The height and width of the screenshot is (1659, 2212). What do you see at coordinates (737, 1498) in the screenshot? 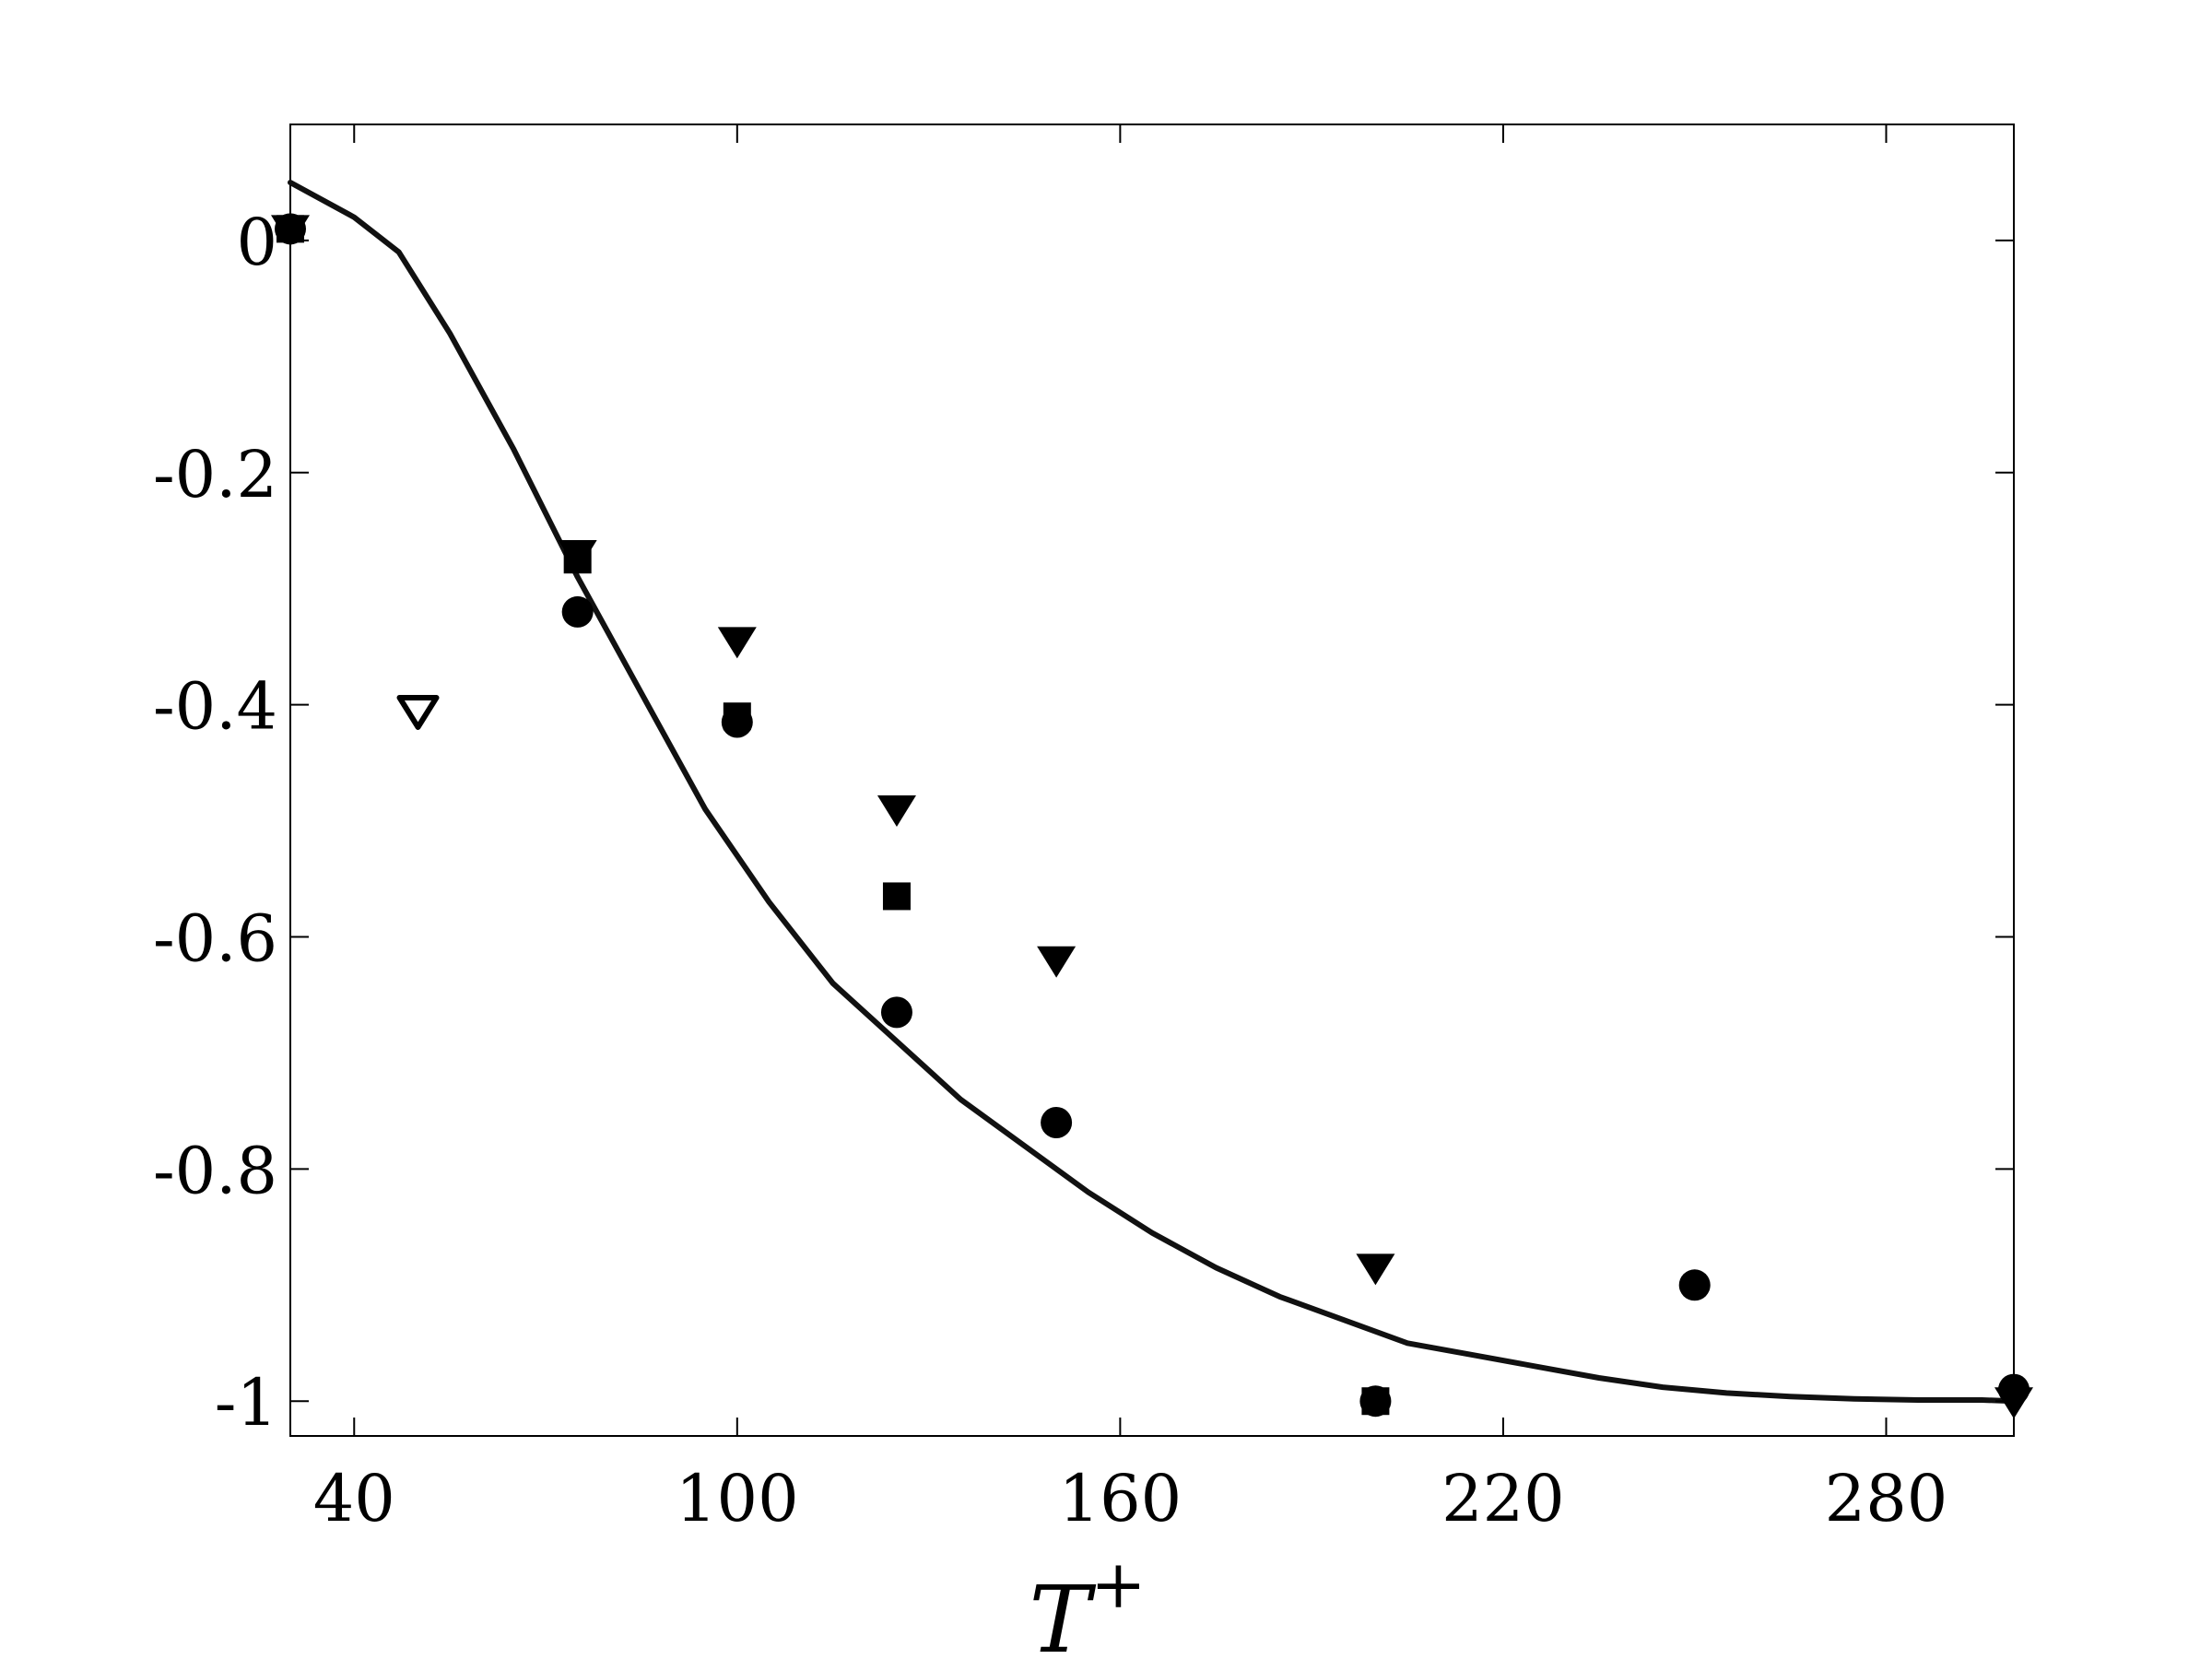
I see `x-tick-label: 100` at bounding box center [737, 1498].